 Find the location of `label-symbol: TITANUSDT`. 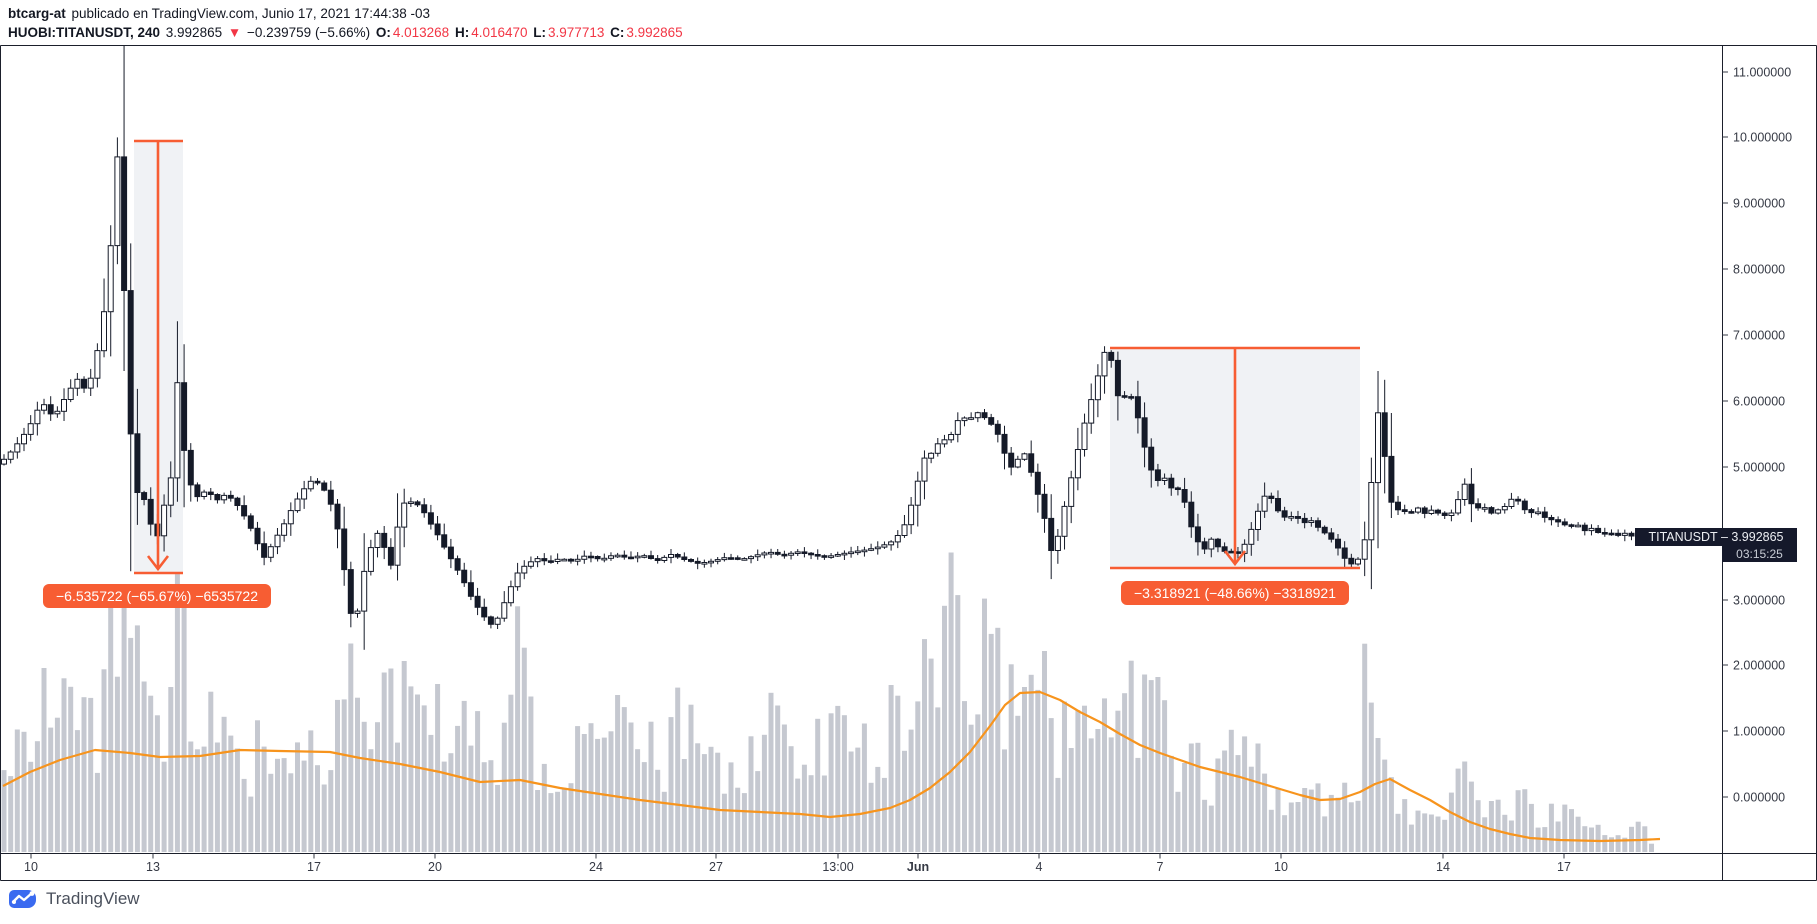

label-symbol: TITANUSDT is located at coordinates (1683, 537).